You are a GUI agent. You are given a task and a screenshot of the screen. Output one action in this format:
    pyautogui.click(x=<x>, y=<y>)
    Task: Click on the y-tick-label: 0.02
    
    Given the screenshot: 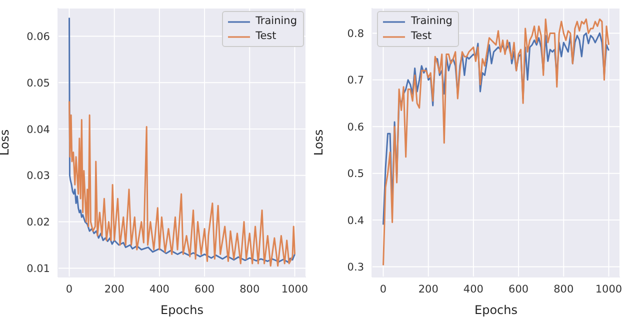 What is the action you would take?
    pyautogui.click(x=38, y=222)
    